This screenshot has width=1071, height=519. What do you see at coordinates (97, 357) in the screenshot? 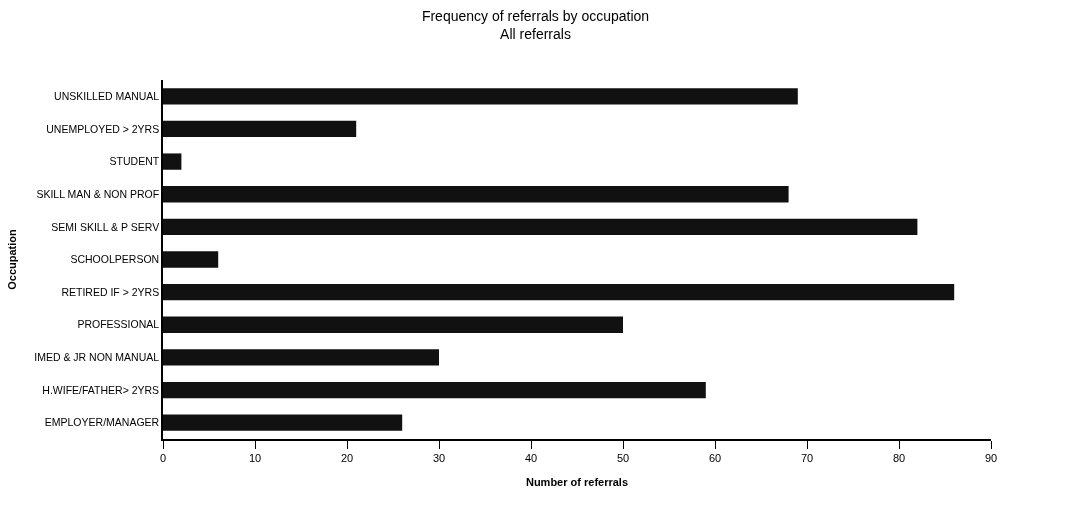
I see `y-tick-label: IMED & JR NON MANUAL` at bounding box center [97, 357].